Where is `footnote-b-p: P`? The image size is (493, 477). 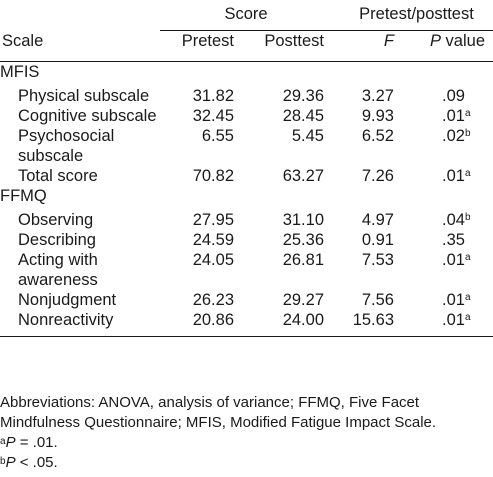 footnote-b-p: P is located at coordinates (10, 462).